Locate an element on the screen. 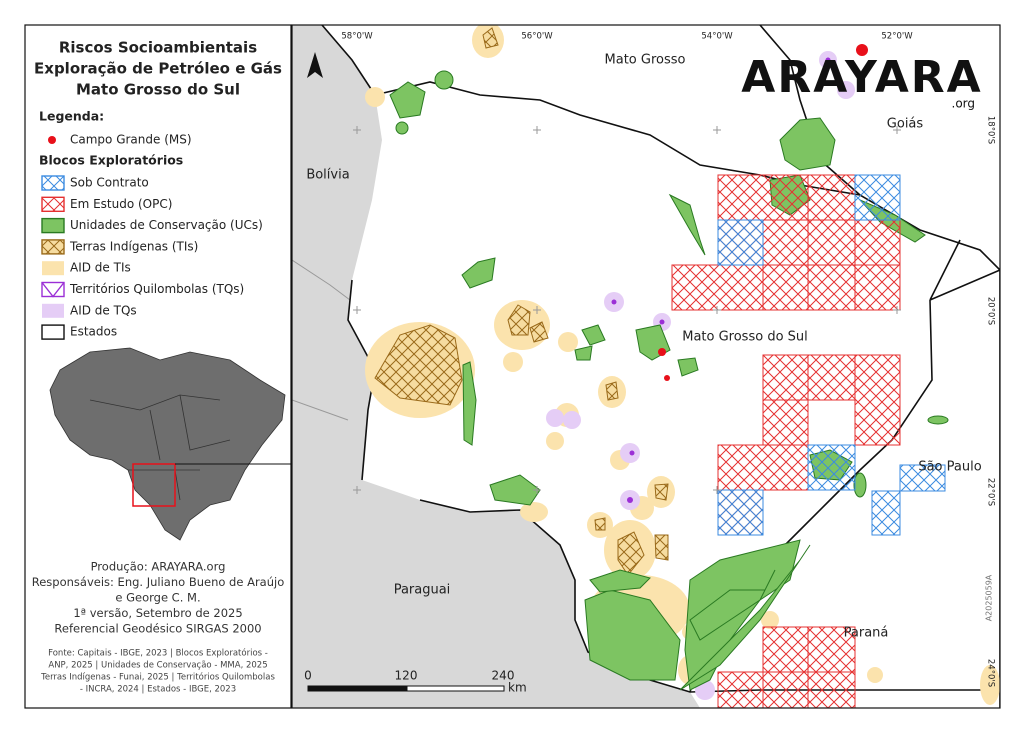 This screenshot has width=1024, height=736. country-borders is located at coordinates (321, 340).